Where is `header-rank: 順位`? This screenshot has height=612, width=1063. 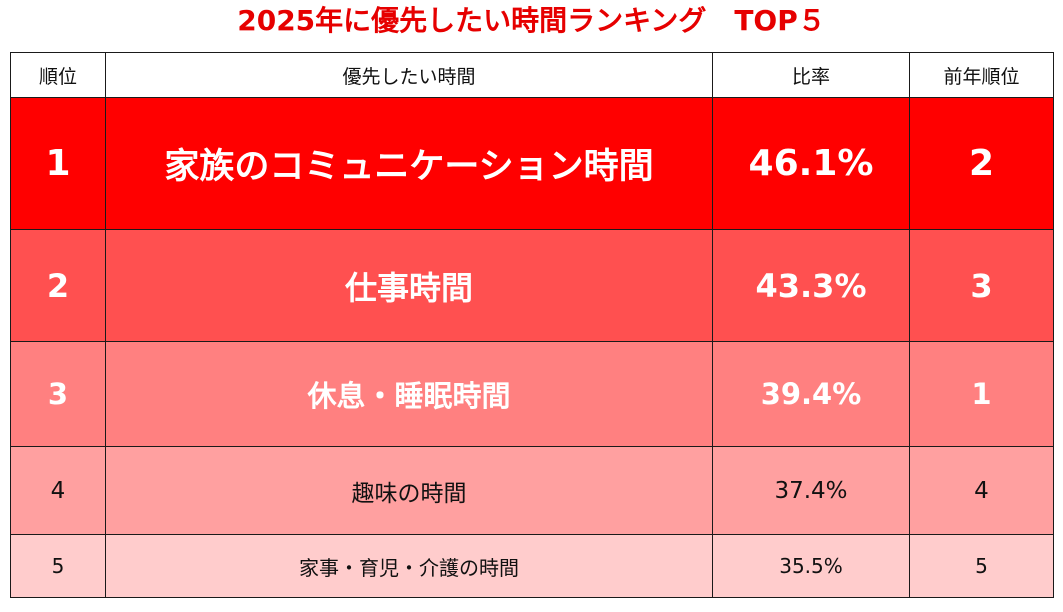
header-rank: 順位 is located at coordinates (58, 75).